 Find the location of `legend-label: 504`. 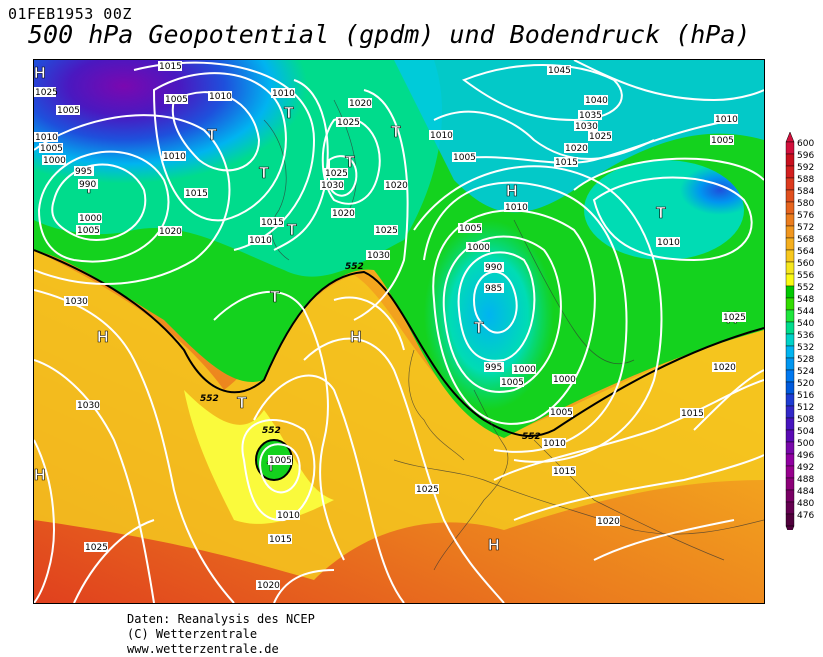

legend-label: 504 is located at coordinates (805, 432).